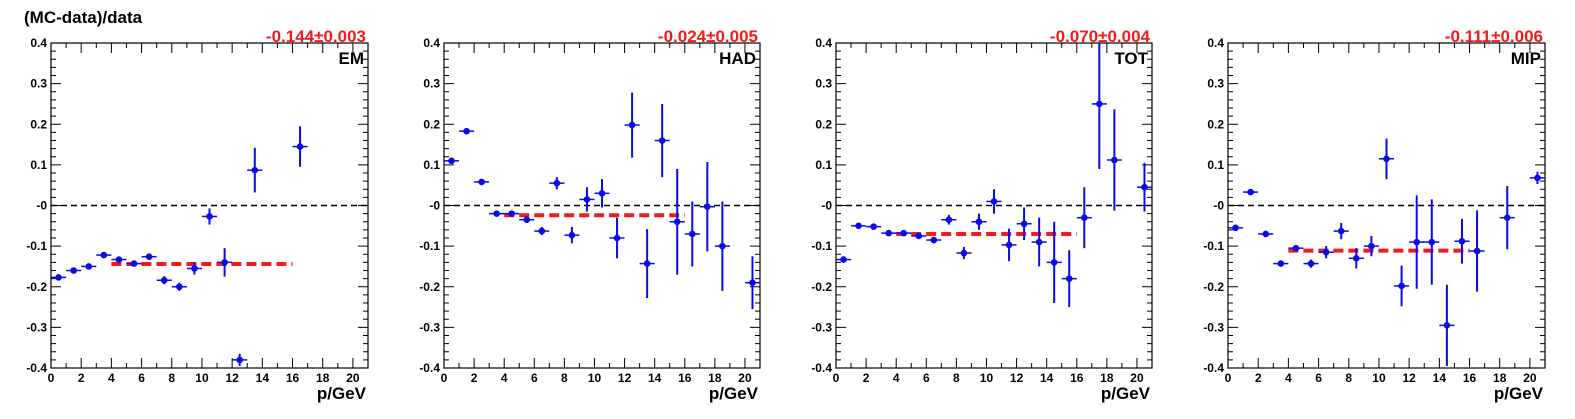  Describe the element at coordinates (1100, 36) in the screenshot. I see `fit-annotation: -0.070±0.004` at that location.